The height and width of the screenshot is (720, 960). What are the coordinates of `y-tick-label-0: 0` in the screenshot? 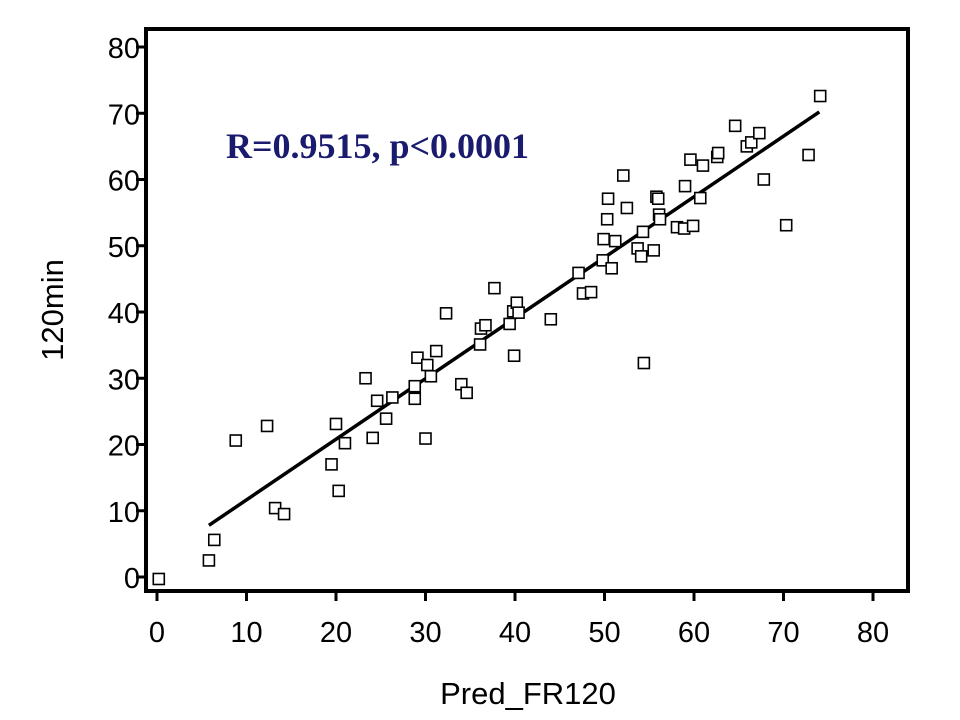 It's located at (132, 579).